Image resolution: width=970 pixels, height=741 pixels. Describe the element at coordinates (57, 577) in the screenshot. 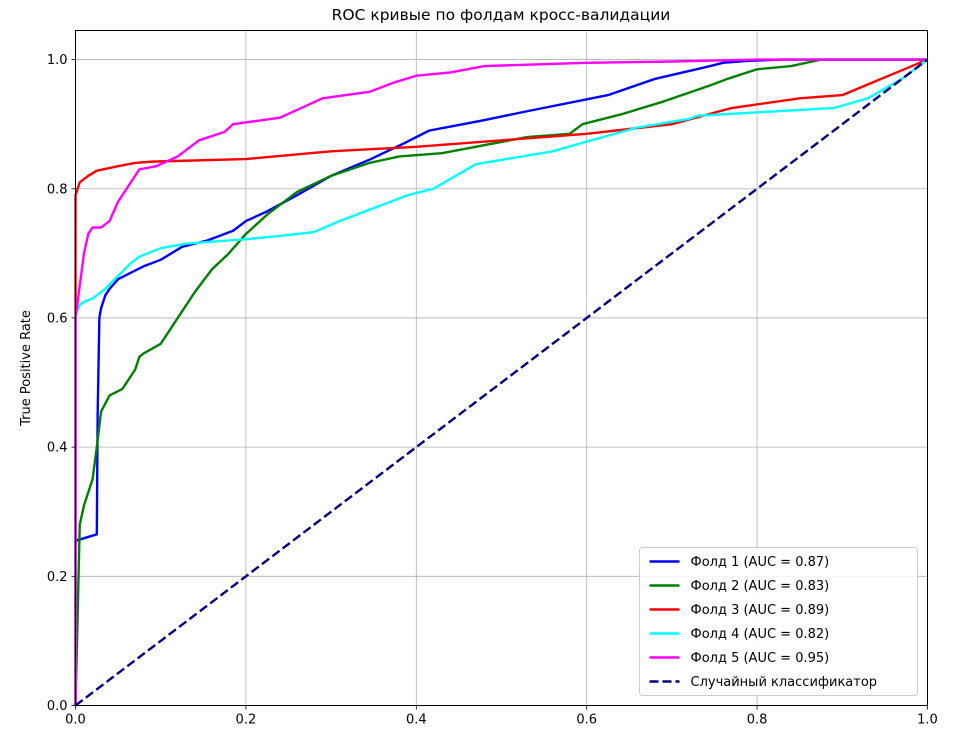

I see `y-tick-label: 0.2` at that location.